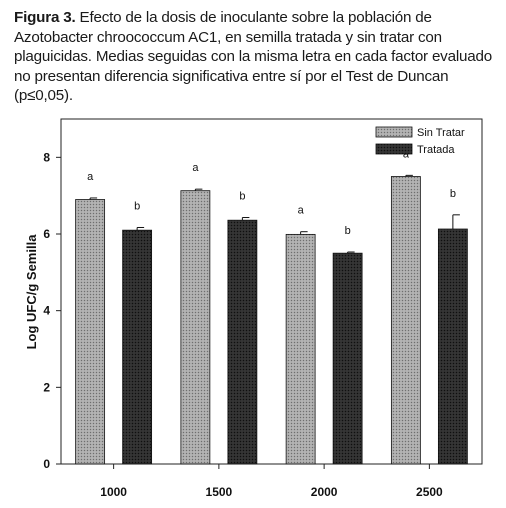  What do you see at coordinates (45, 17) in the screenshot?
I see `figure-label: Figura 3.` at bounding box center [45, 17].